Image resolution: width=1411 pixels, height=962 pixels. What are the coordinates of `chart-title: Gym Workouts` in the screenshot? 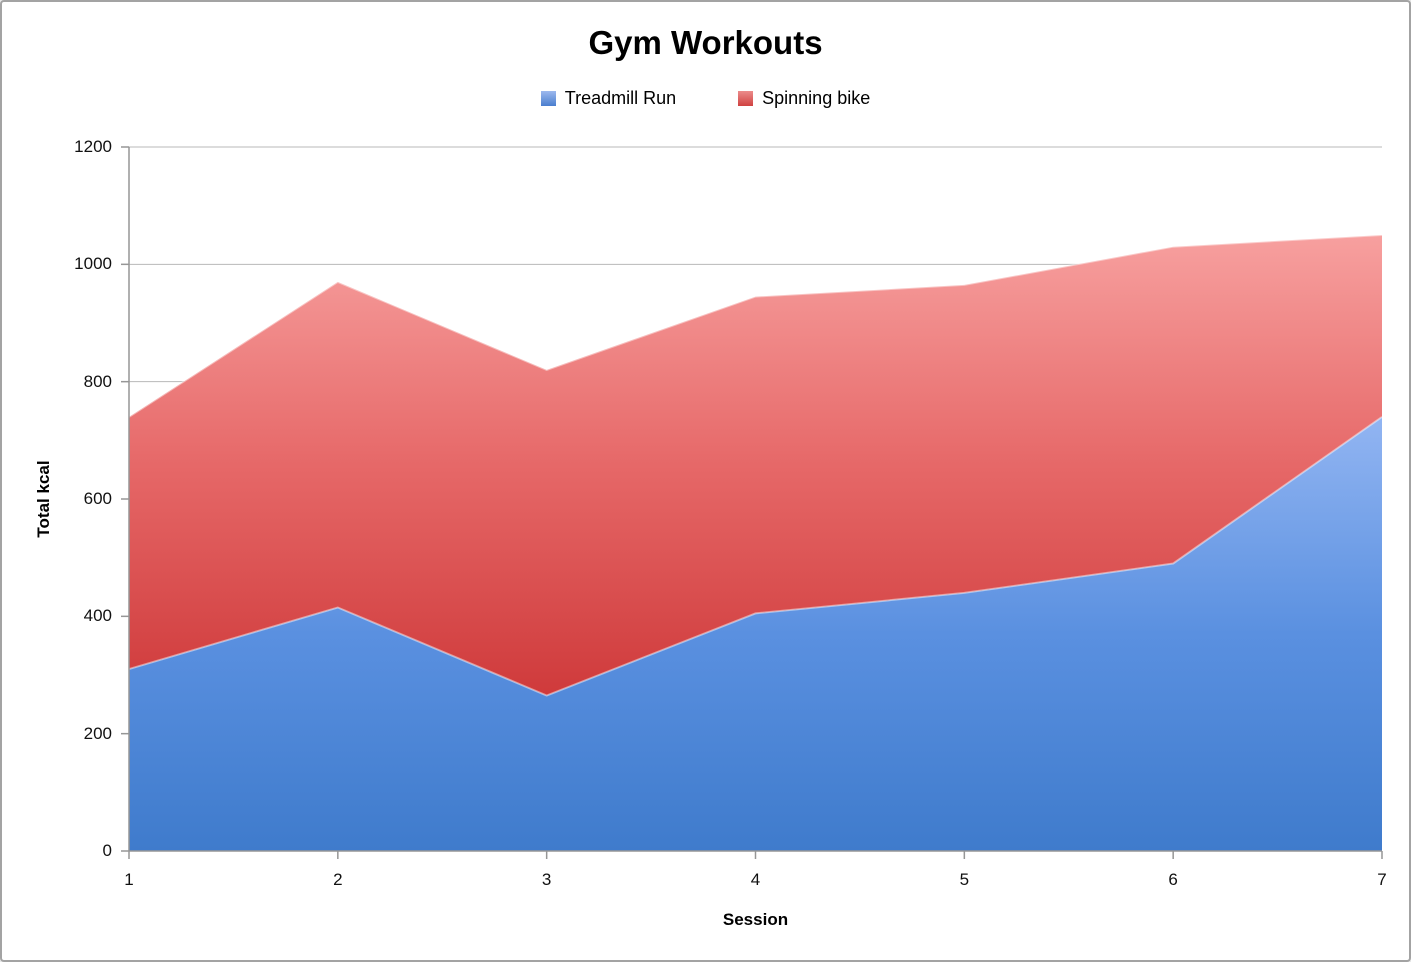 It's located at (705, 42).